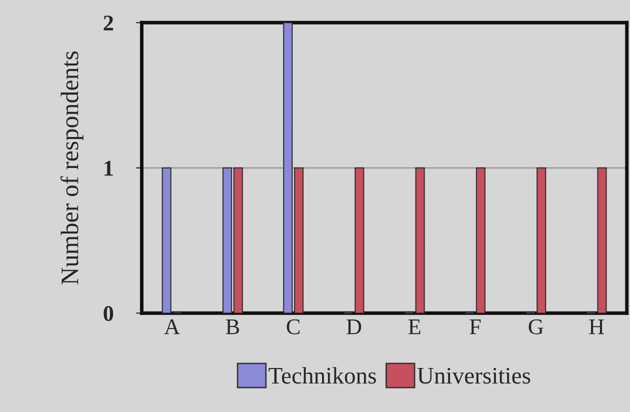 Image resolution: width=630 pixels, height=412 pixels. I want to click on y-tick-label: 2, so click(109, 23).